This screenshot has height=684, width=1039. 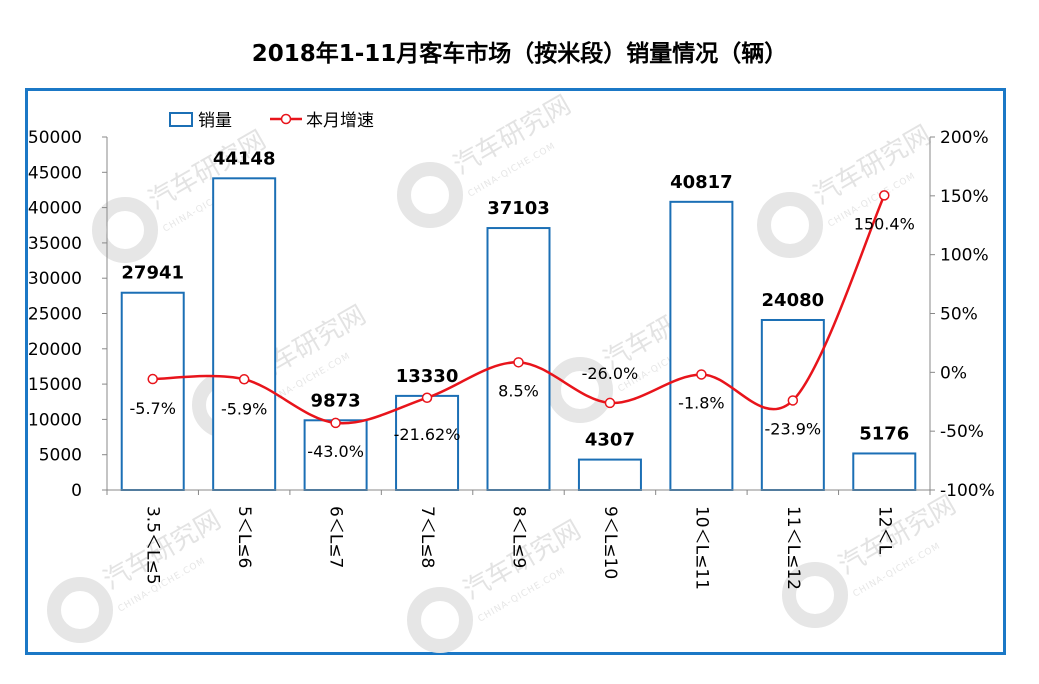 I want to click on line-value-label: -43.0%, so click(x=335, y=451).